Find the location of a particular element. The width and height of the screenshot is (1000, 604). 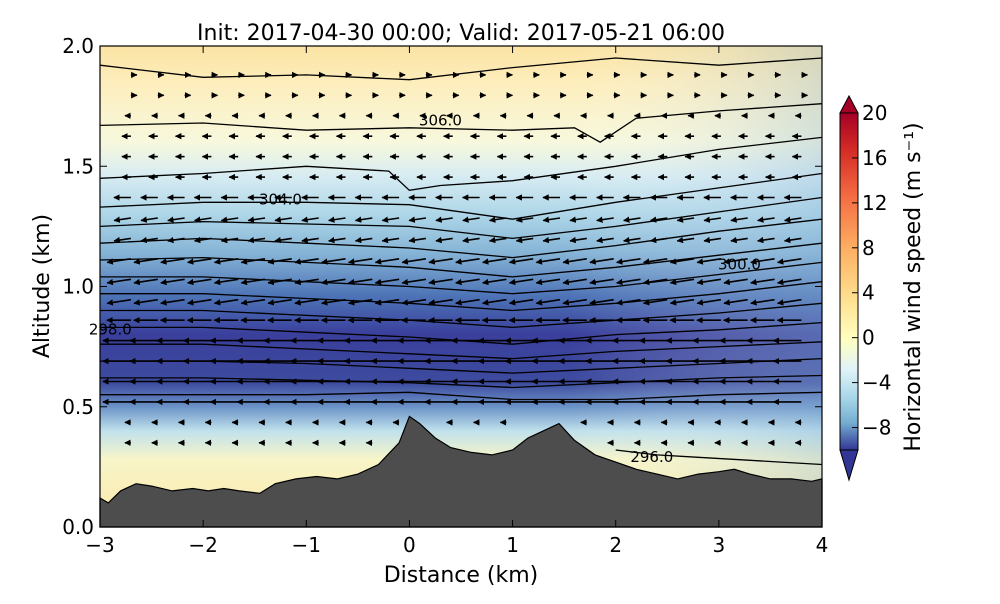

colorbar-tick-label: −4 is located at coordinates (876, 383).